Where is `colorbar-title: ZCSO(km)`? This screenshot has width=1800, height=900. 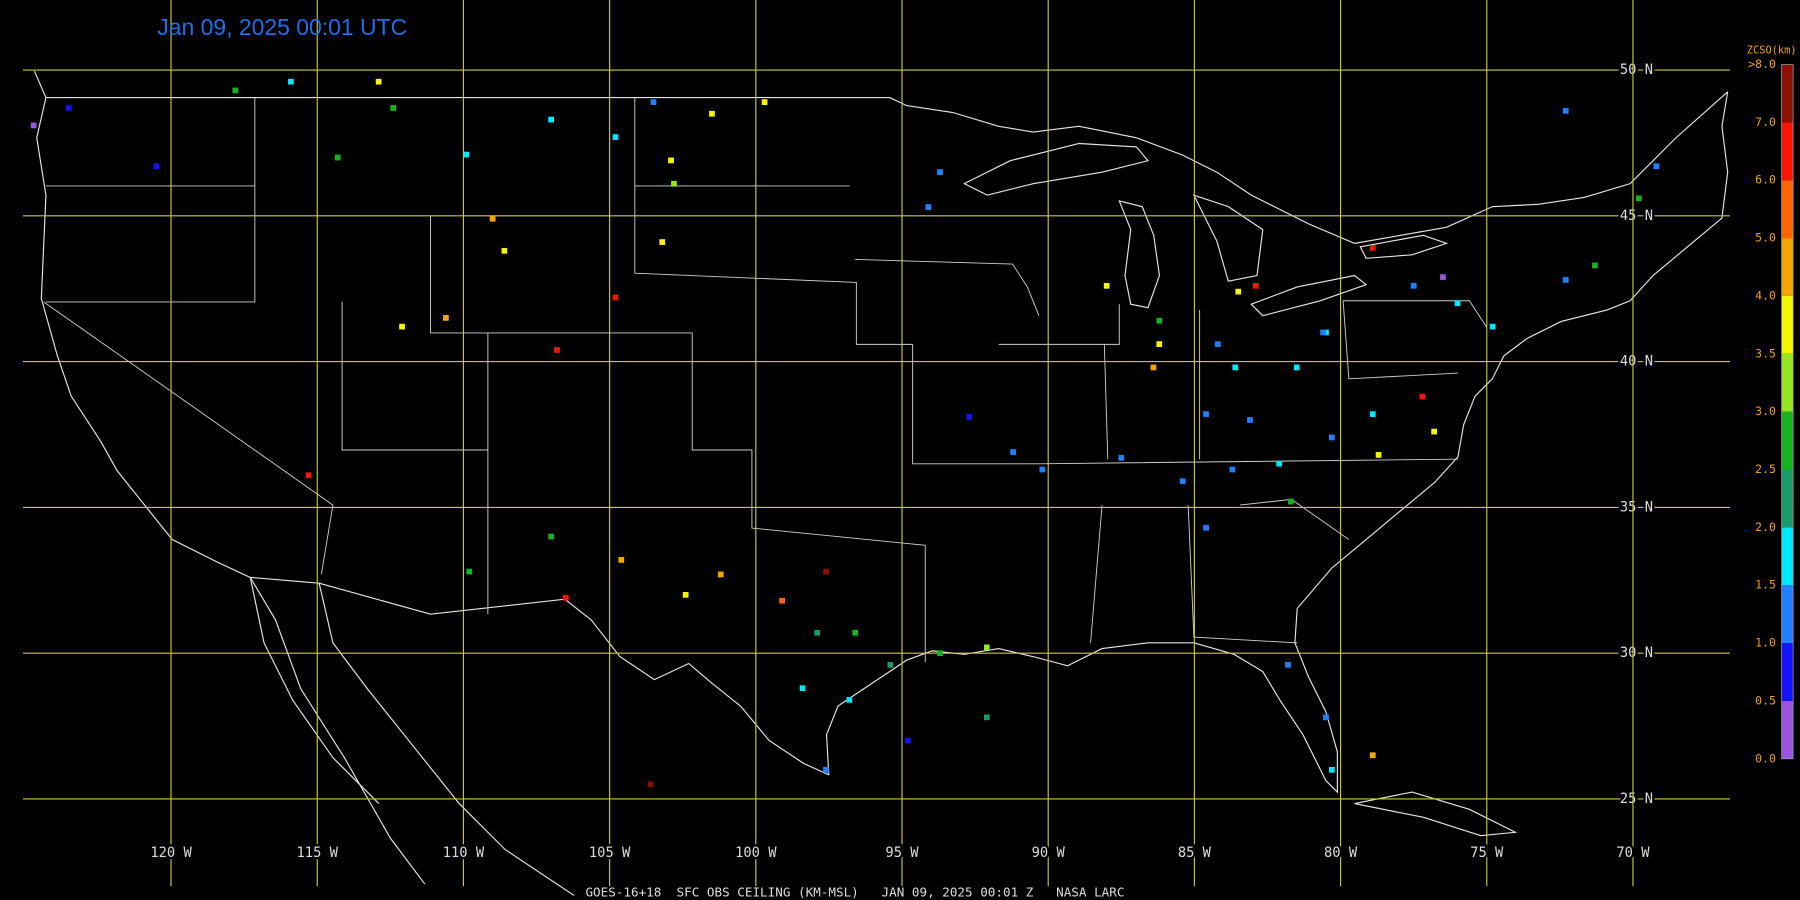 colorbar-title: ZCSO(km) is located at coordinates (1772, 51).